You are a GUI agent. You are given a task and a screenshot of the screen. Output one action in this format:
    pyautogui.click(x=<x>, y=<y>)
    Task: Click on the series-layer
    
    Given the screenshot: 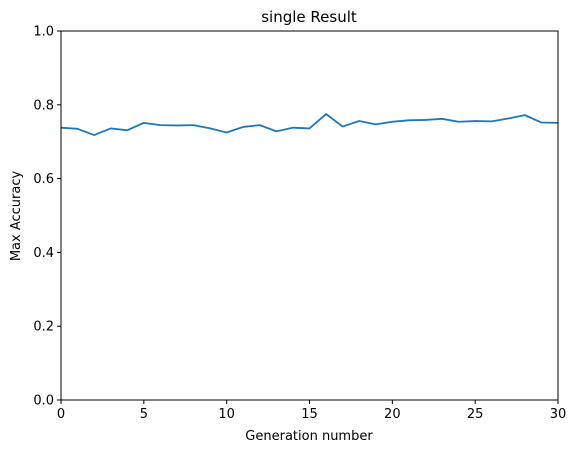 What is the action you would take?
    pyautogui.click(x=309, y=124)
    